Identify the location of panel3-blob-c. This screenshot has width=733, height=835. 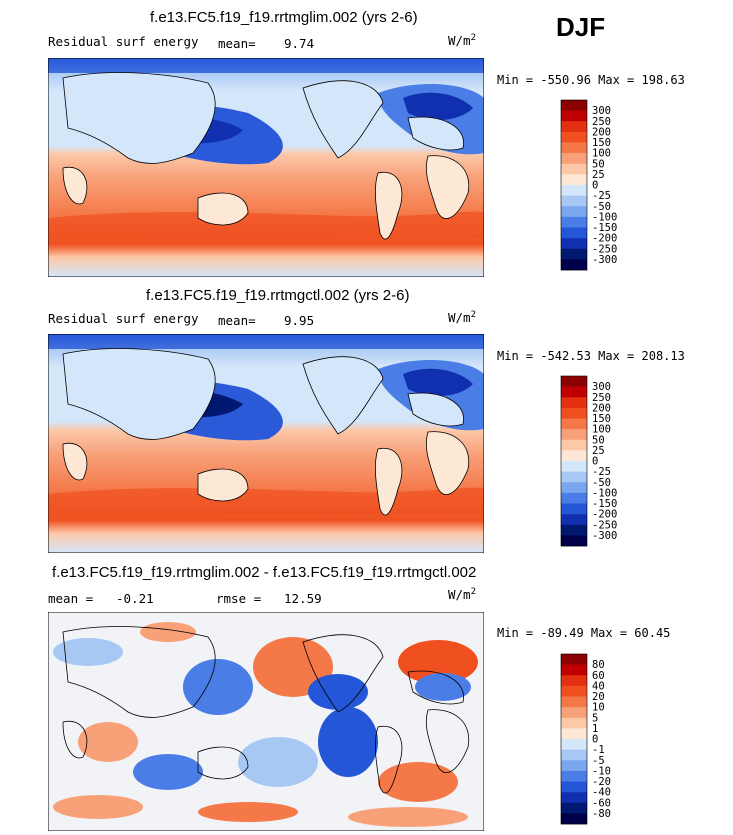
(218, 687).